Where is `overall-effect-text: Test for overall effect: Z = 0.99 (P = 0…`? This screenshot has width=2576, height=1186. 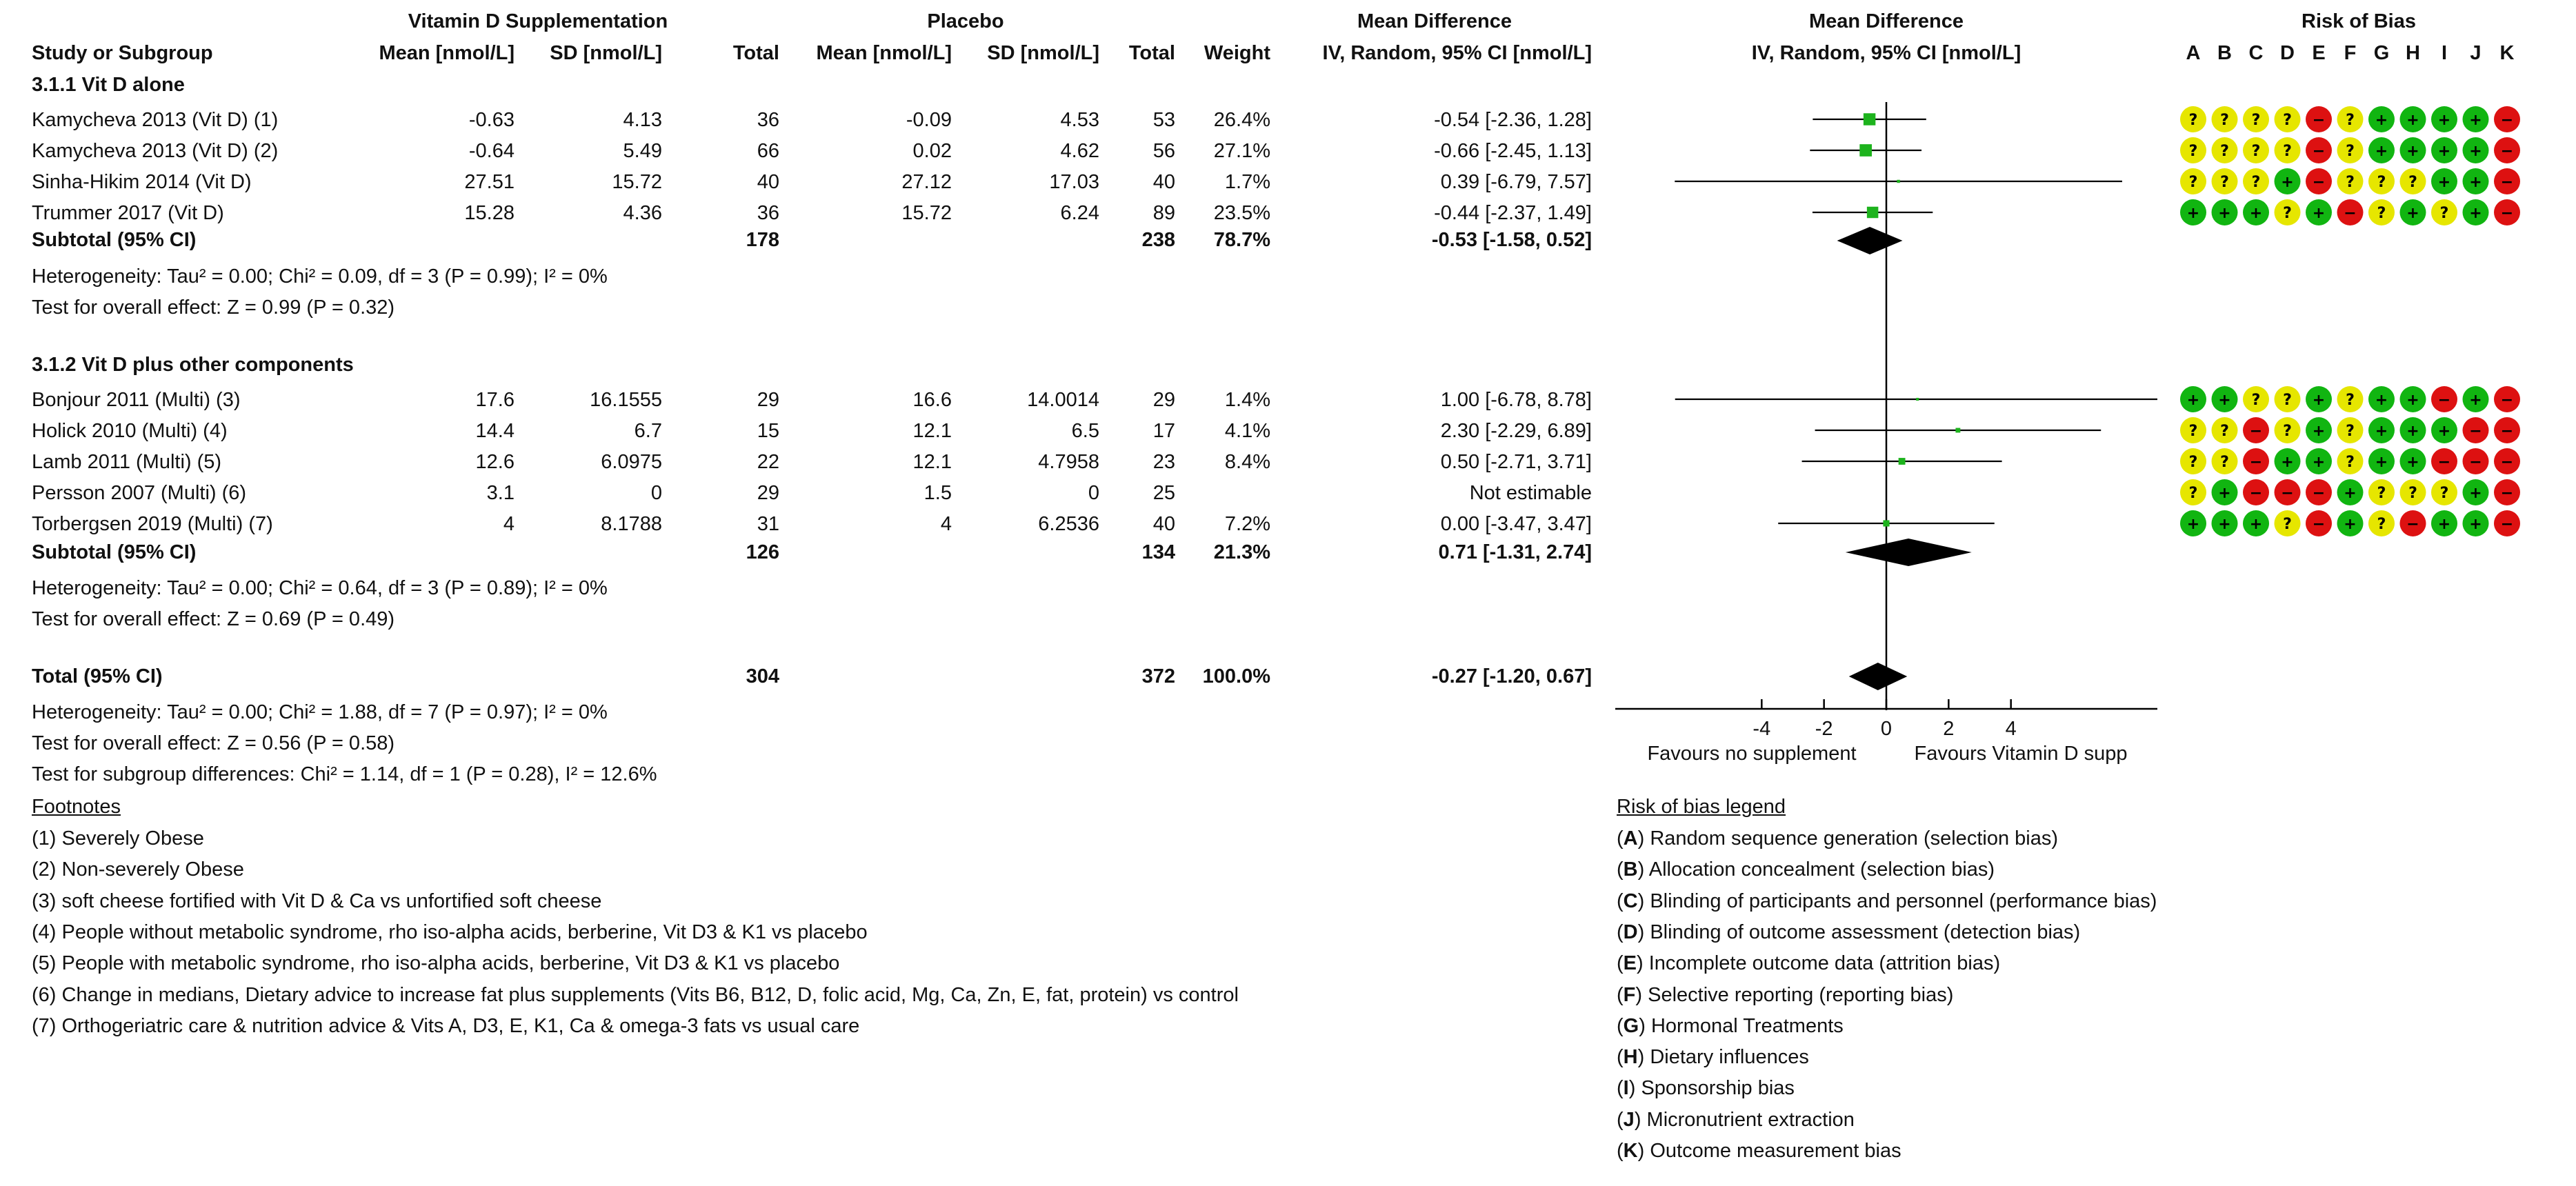 overall-effect-text: Test for overall effect: Z = 0.99 (P = 0… is located at coordinates (213, 307).